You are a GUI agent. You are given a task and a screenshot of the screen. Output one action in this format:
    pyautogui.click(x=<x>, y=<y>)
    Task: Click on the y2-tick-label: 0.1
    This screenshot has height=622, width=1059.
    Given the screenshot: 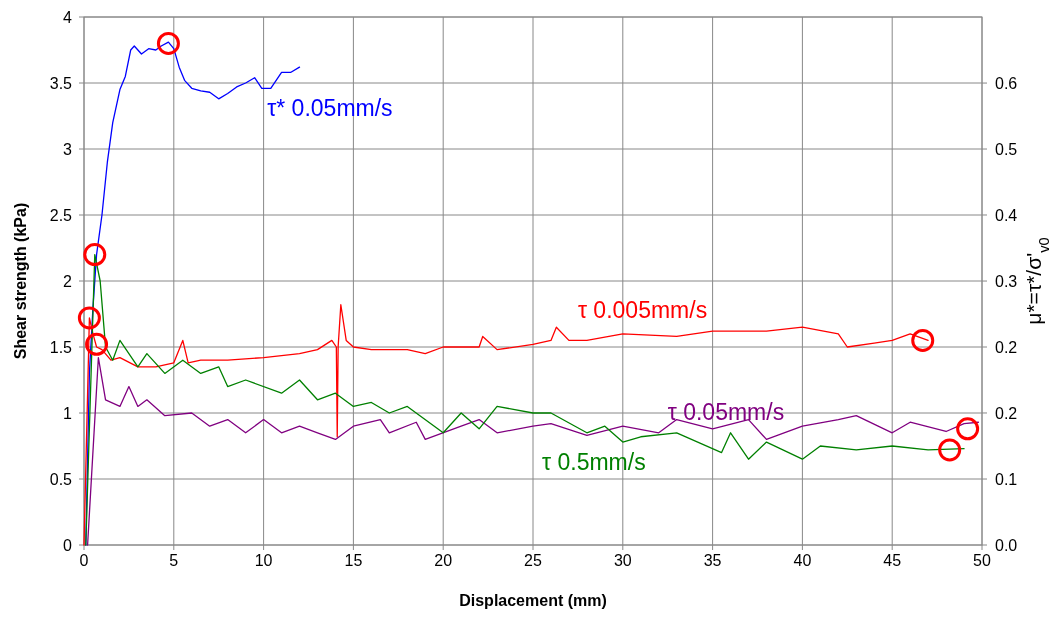 What is the action you would take?
    pyautogui.click(x=1006, y=480)
    